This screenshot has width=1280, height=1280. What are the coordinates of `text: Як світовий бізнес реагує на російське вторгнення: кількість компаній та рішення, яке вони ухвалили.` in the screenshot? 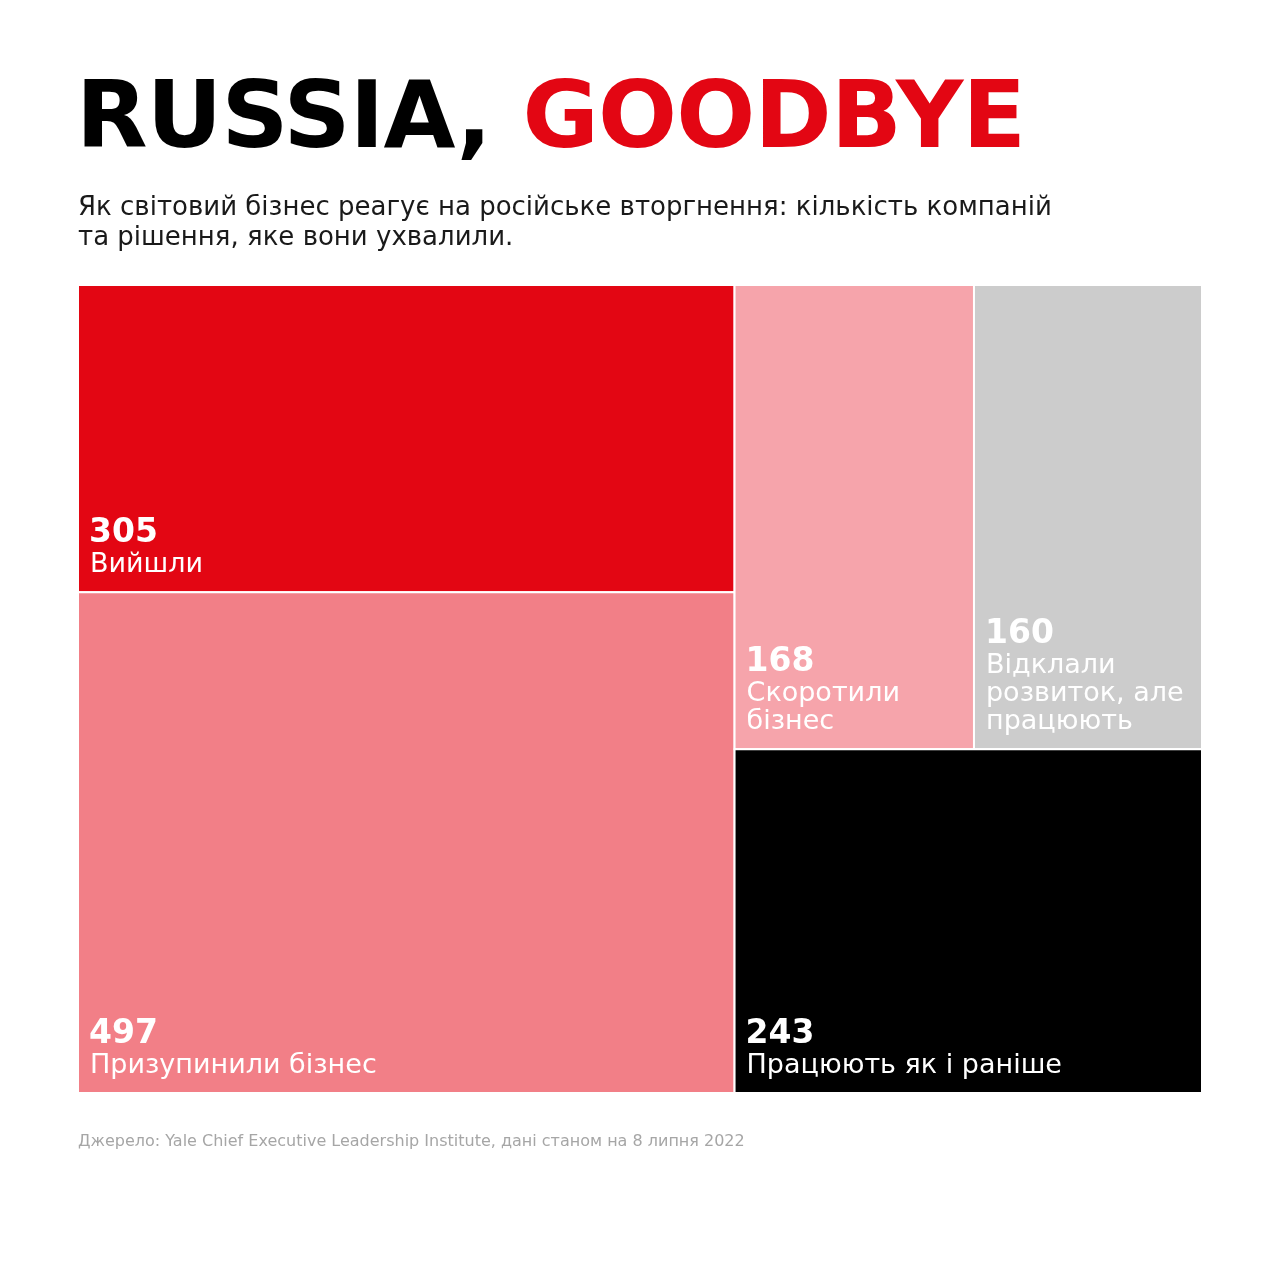 It's located at (565, 221).